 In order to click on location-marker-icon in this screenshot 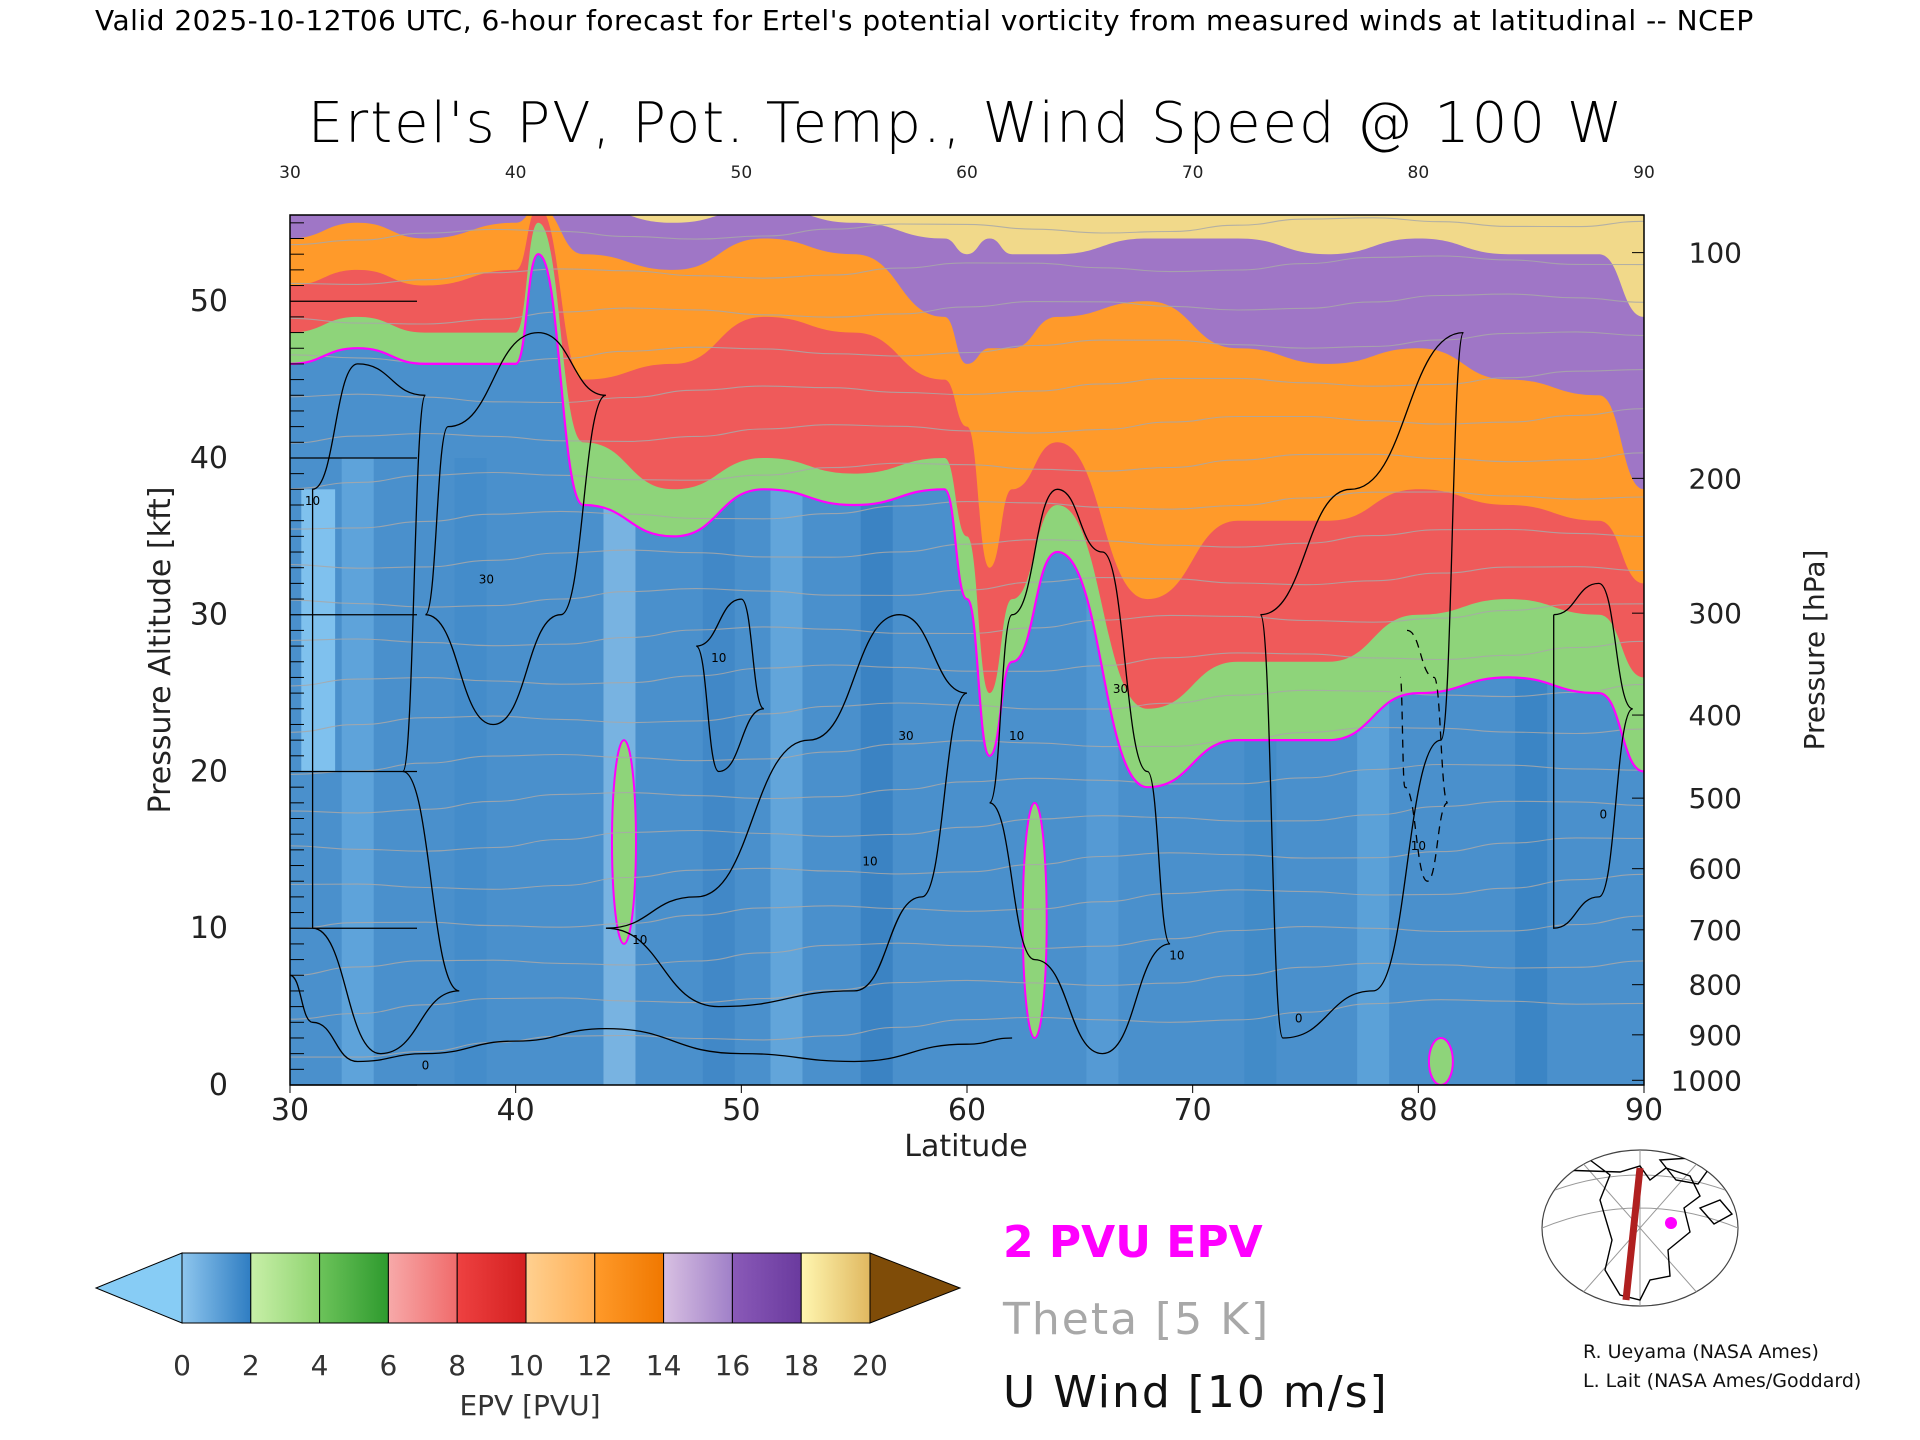, I will do `click(1671, 1223)`.